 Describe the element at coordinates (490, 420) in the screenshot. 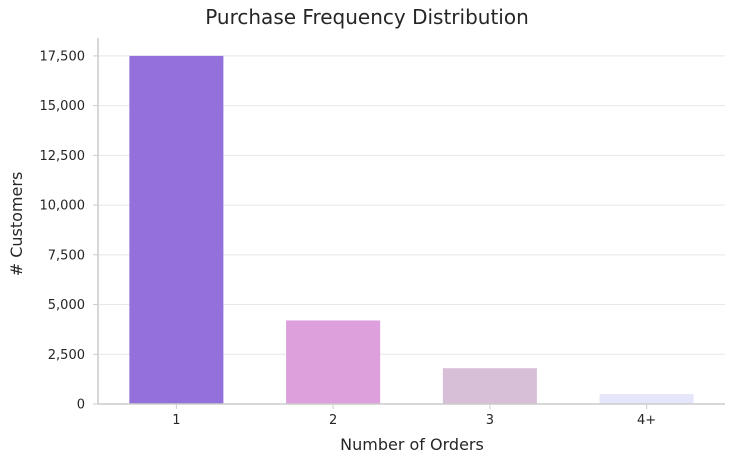

I see `x-tick-label: 3` at that location.